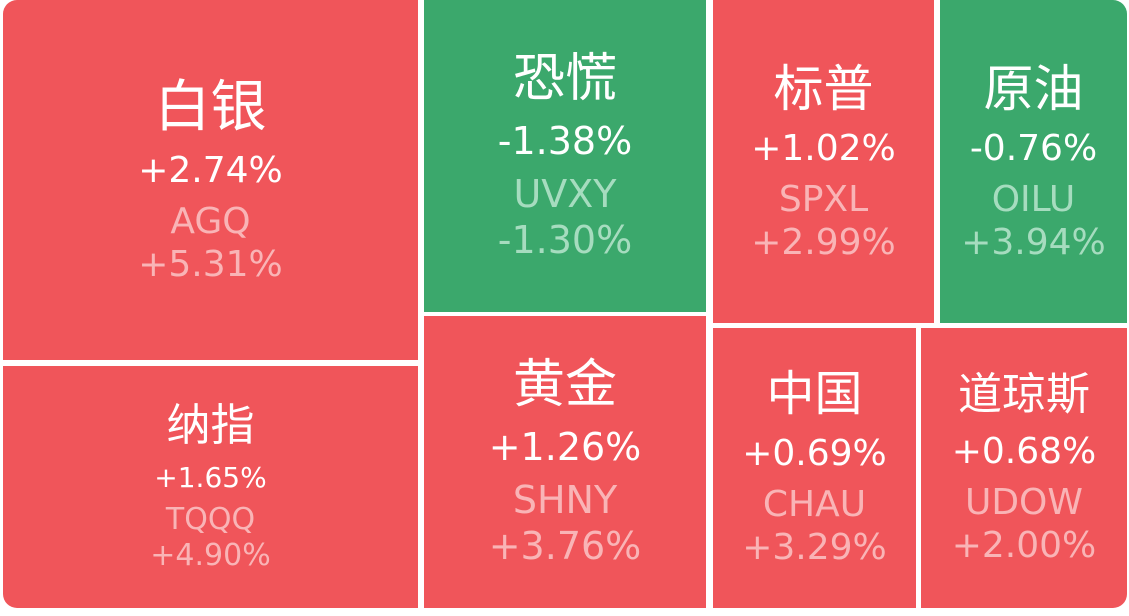 The height and width of the screenshot is (616, 1129). I want to click on tile: 中国 +0.69% CHAU +3.29%, so click(814, 468).